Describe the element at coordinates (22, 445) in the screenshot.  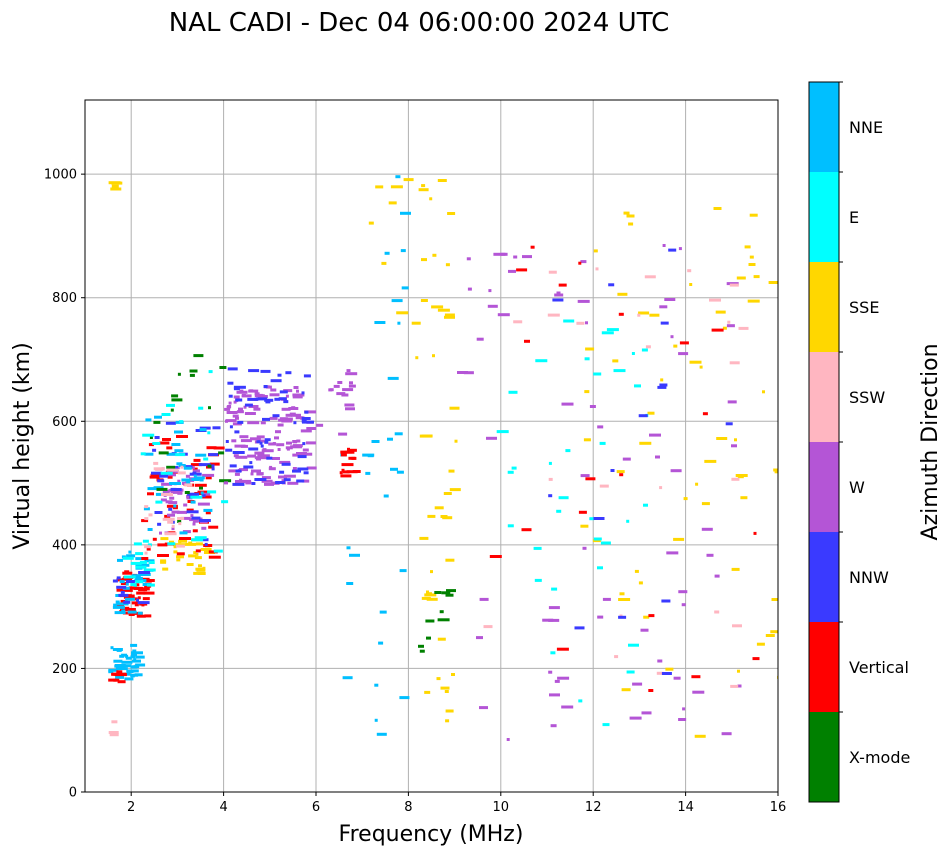
I see `y-axis-label: Virtual height (km)` at that location.